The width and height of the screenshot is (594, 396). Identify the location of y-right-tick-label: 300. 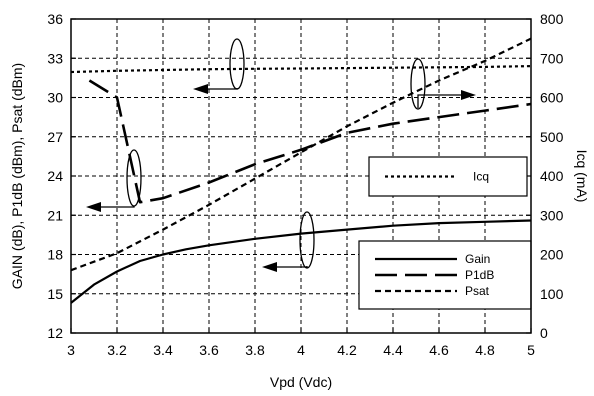
(552, 215).